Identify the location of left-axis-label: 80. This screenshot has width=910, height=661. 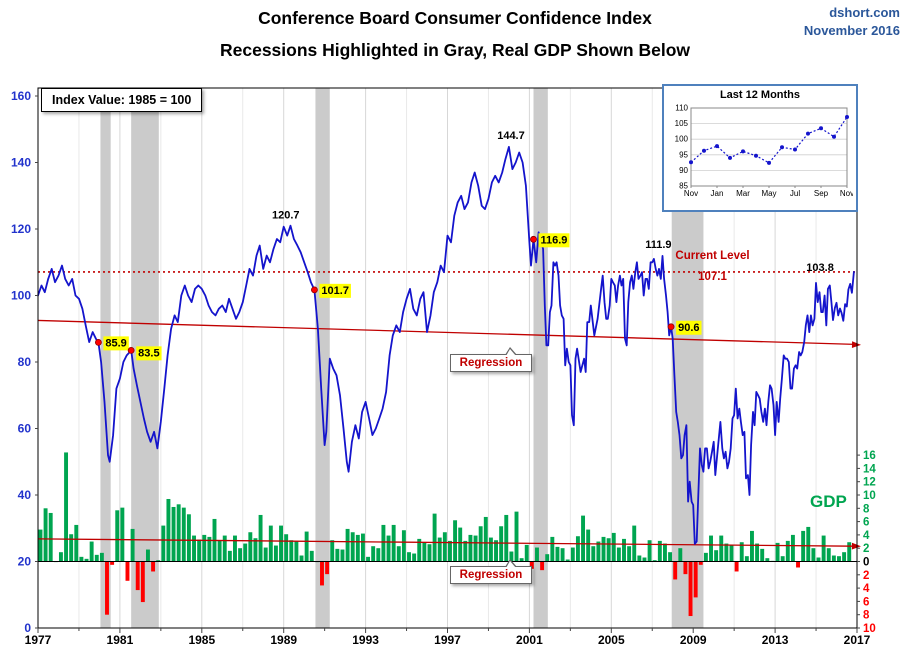
(25, 362).